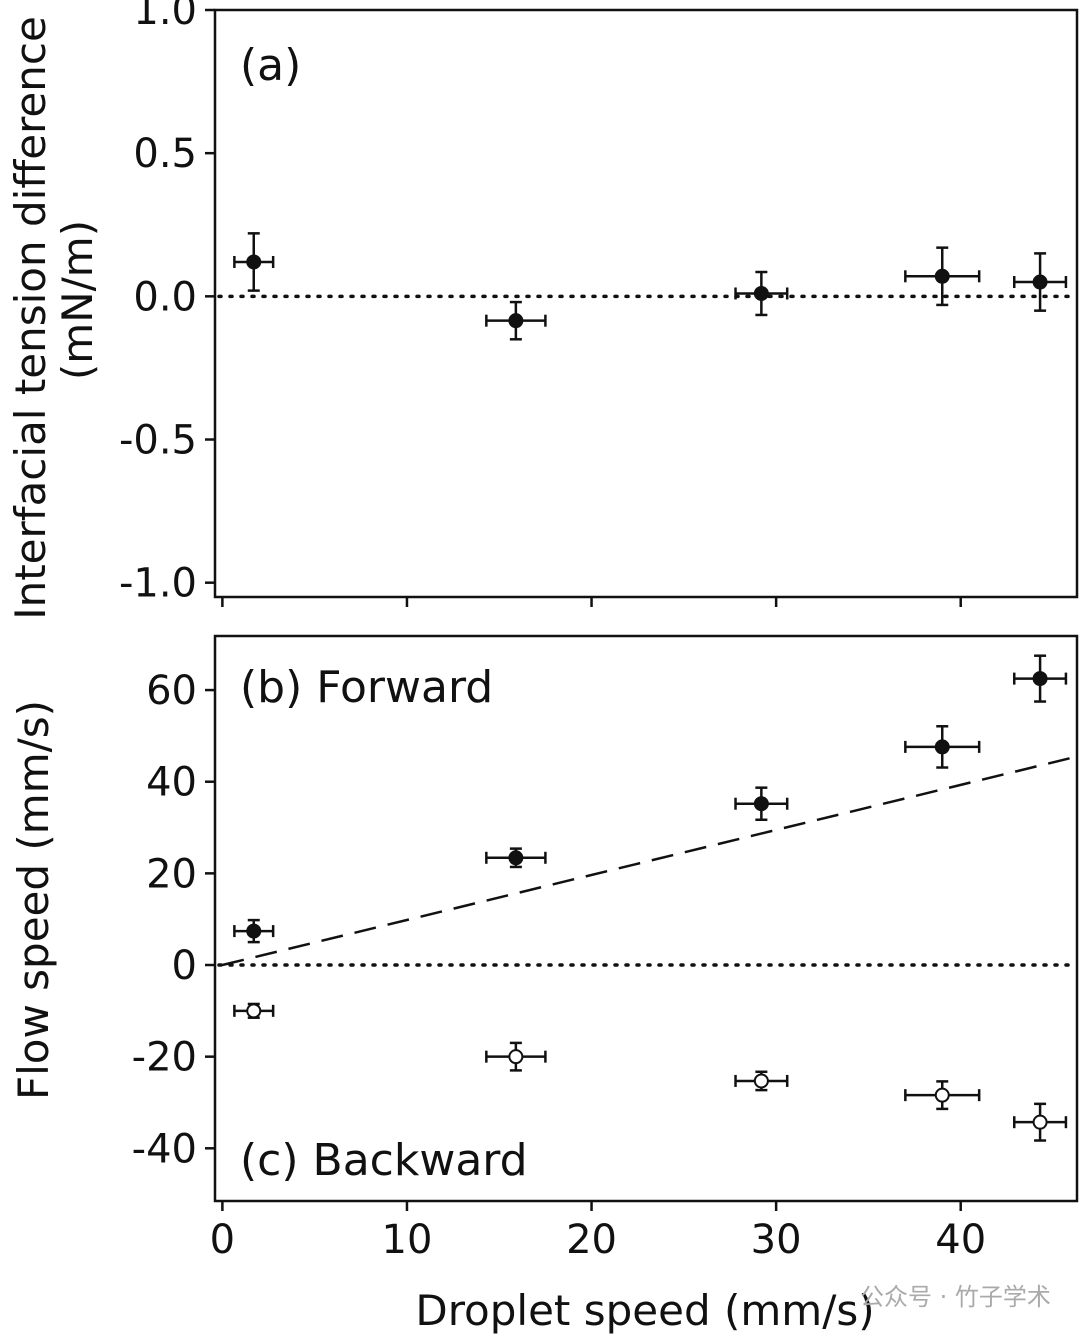 This screenshot has height=1341, width=1080. Describe the element at coordinates (270, 65) in the screenshot. I see `panel-a-label: (a)` at that location.